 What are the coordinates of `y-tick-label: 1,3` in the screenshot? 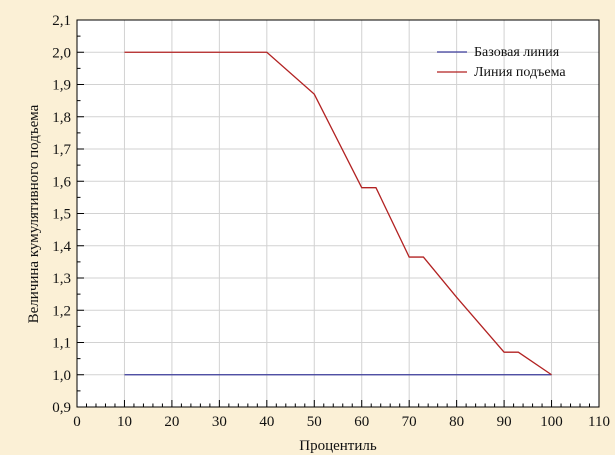 It's located at (61, 279).